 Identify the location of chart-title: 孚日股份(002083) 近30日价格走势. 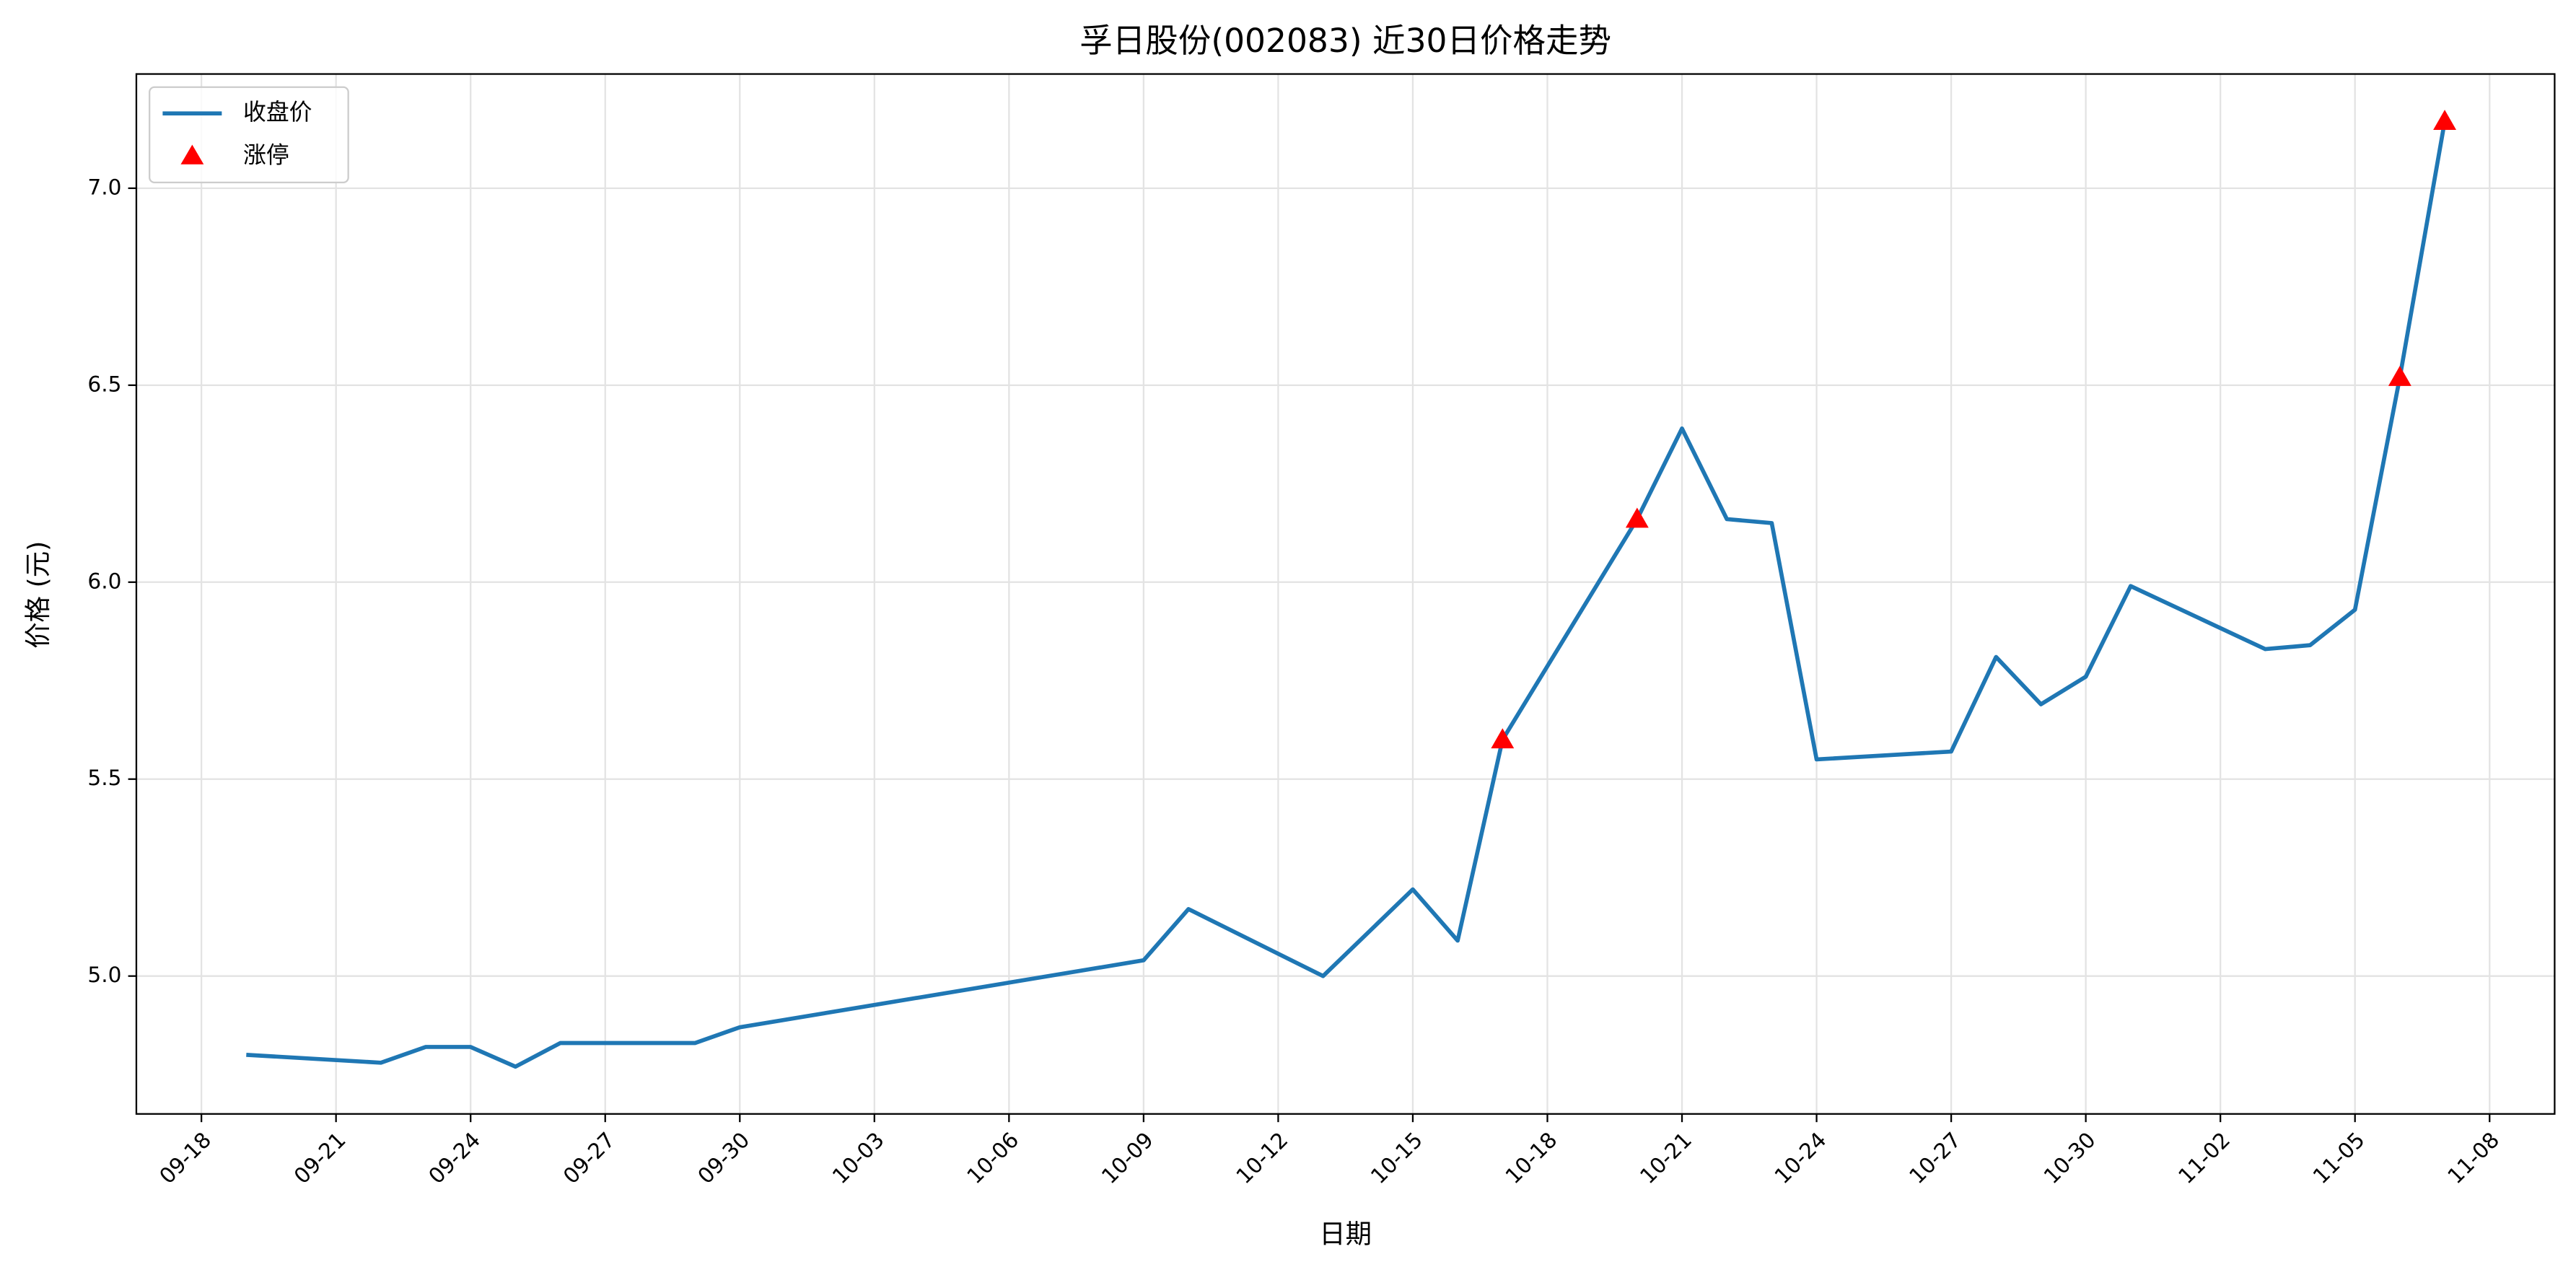
(1345, 41).